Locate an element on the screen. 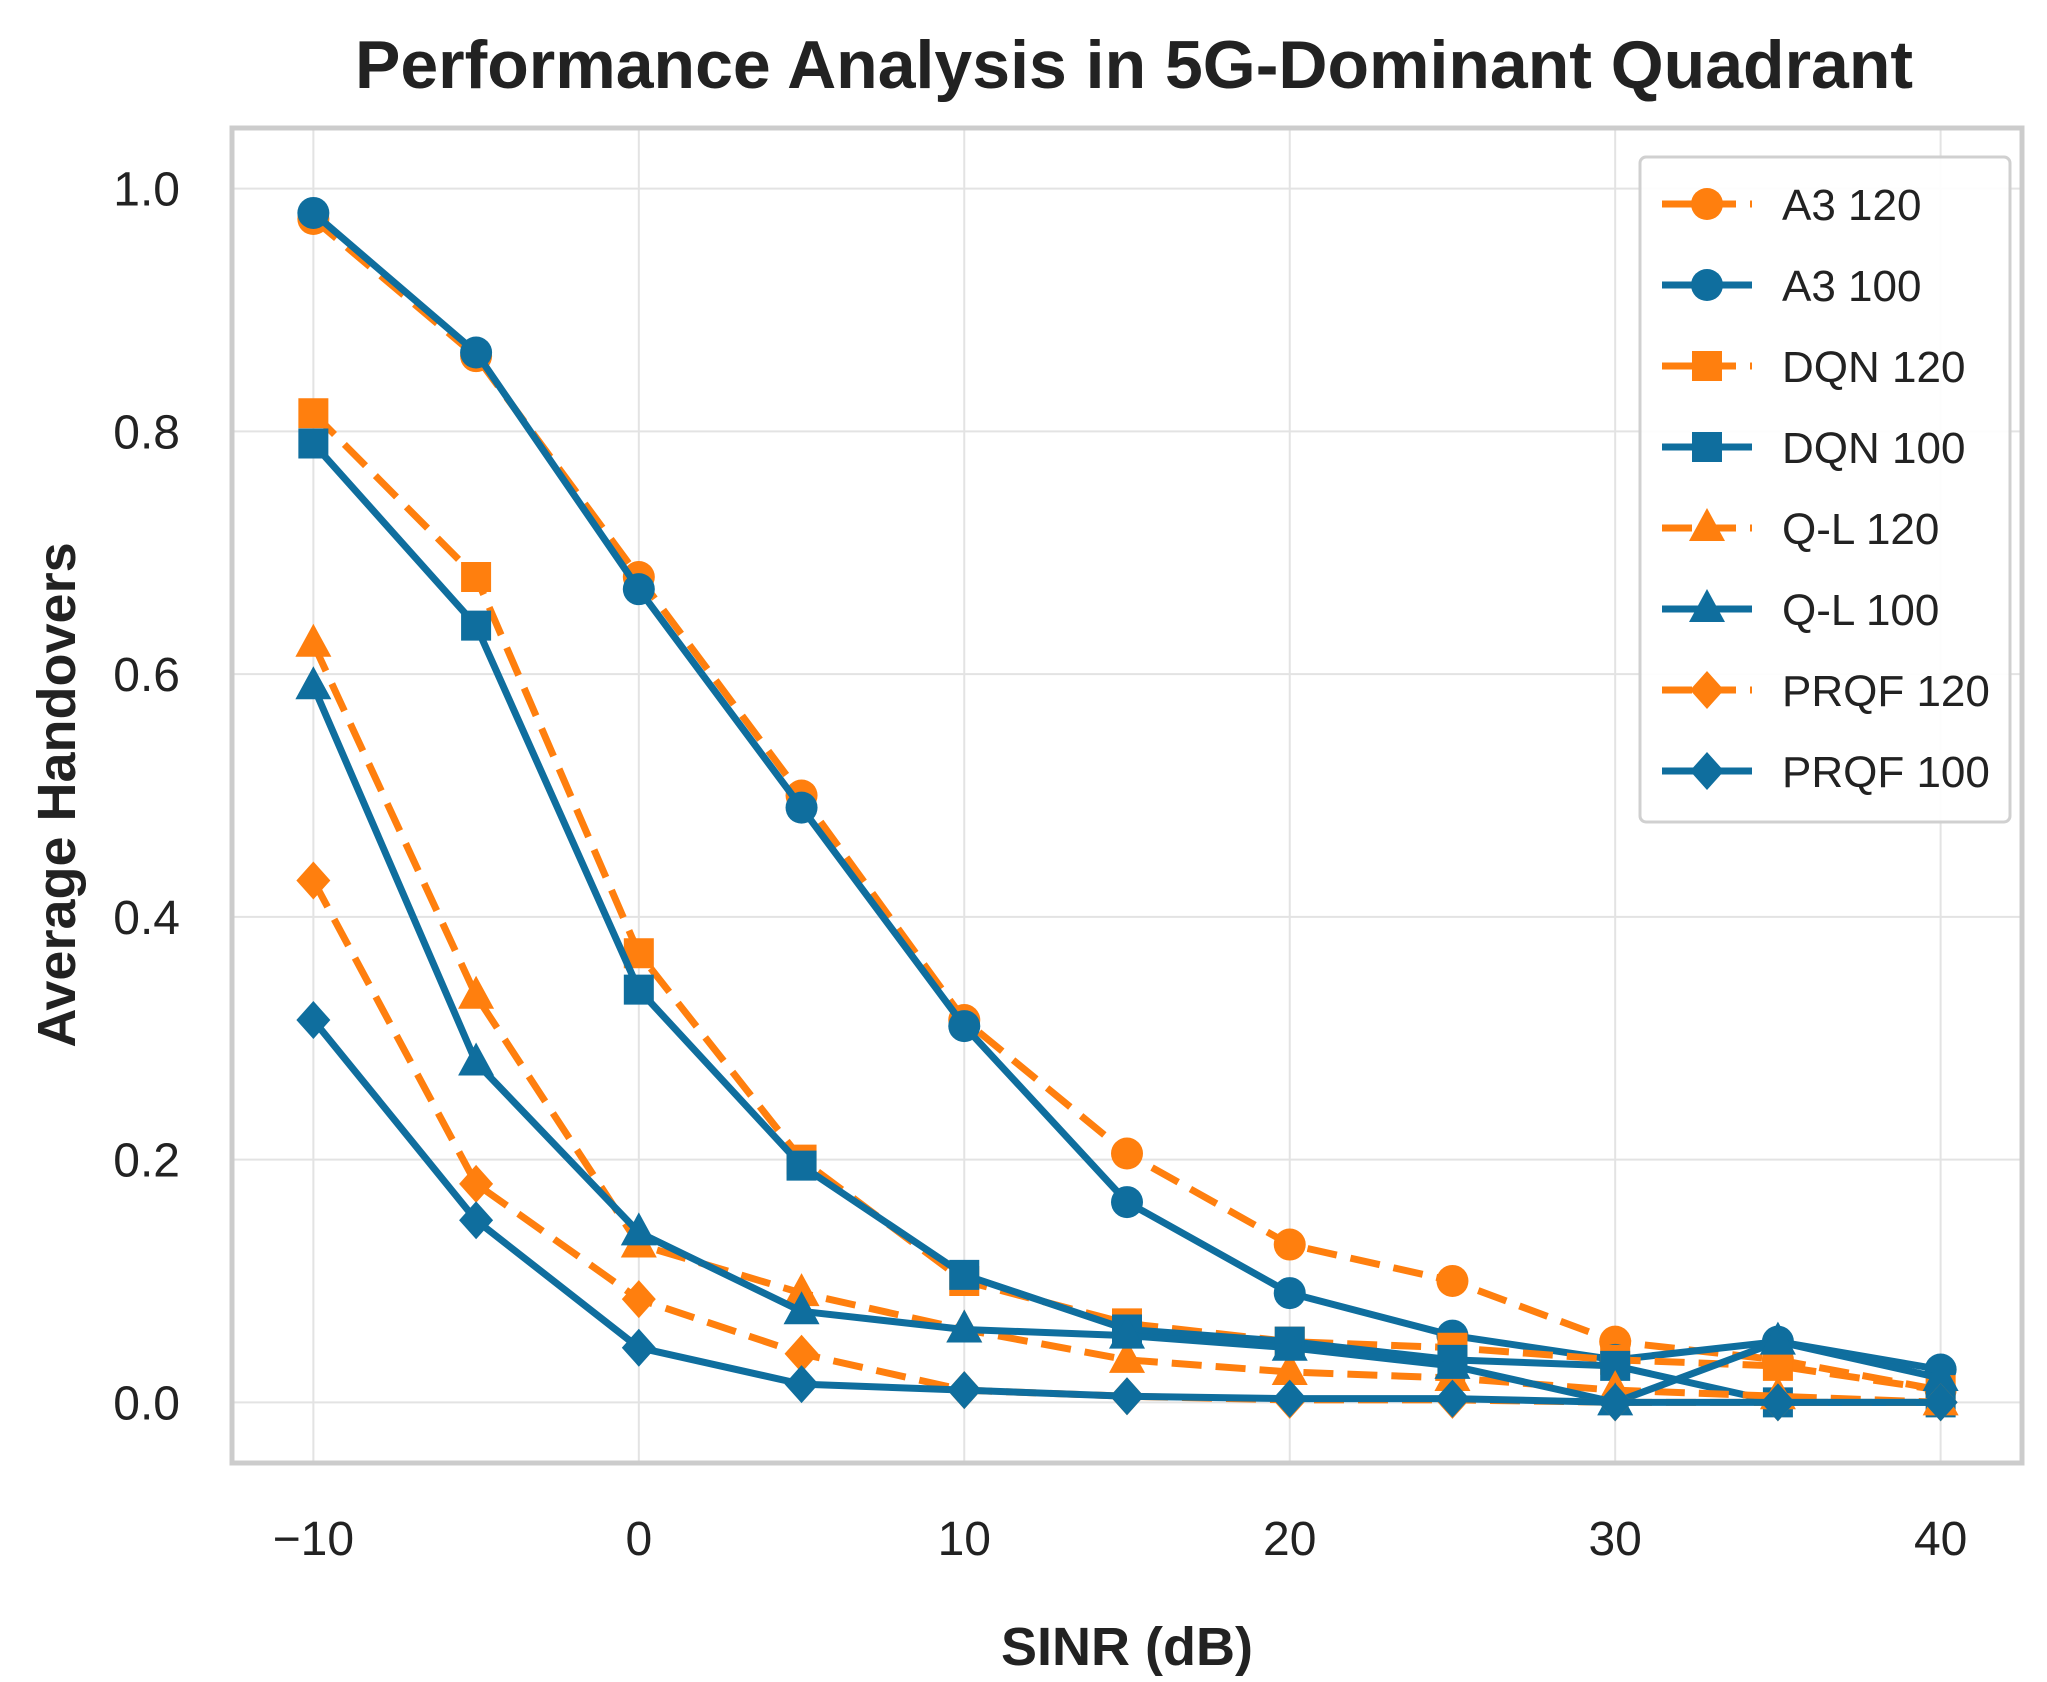 The height and width of the screenshot is (1682, 2047). legend-entry-q-l-100: Q-L 100 is located at coordinates (1800, 610).